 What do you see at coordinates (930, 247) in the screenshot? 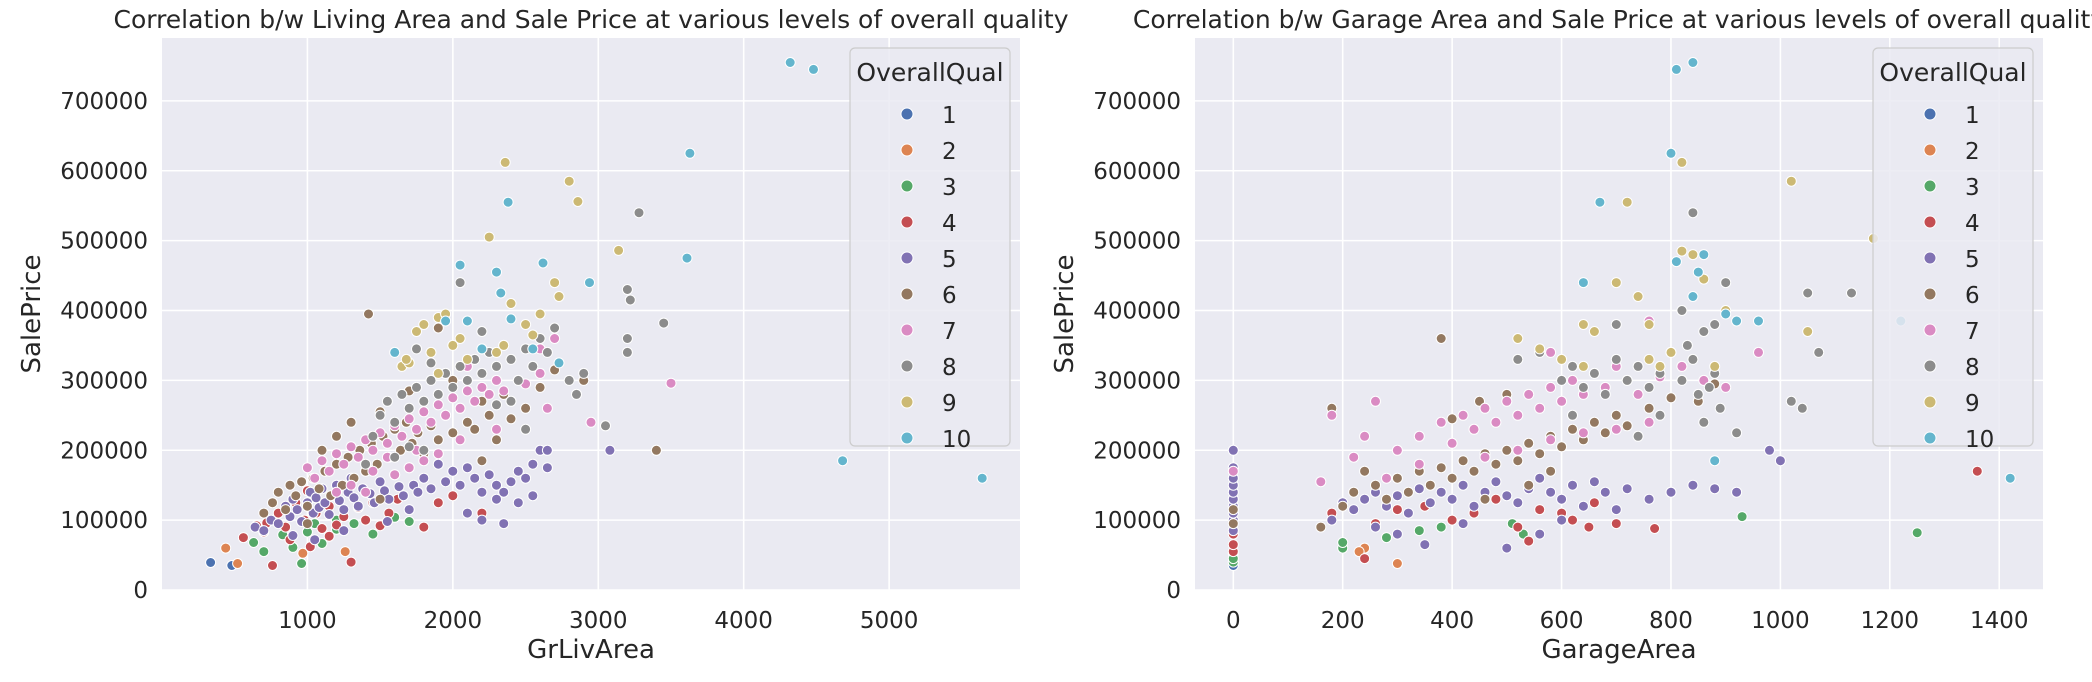
I see `legend-box` at bounding box center [930, 247].